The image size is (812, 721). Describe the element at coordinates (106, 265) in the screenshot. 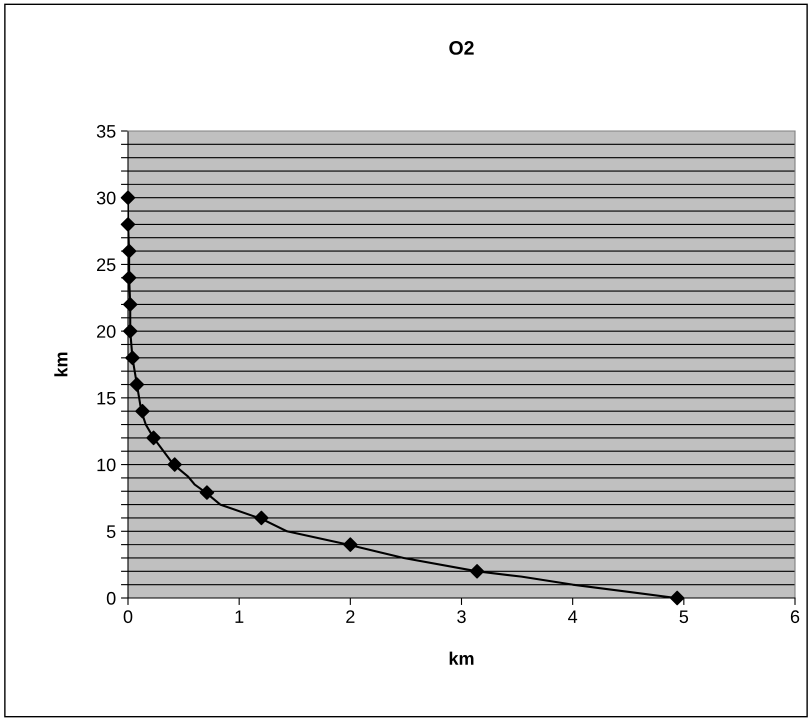

I see `y-tick-label: 25` at that location.